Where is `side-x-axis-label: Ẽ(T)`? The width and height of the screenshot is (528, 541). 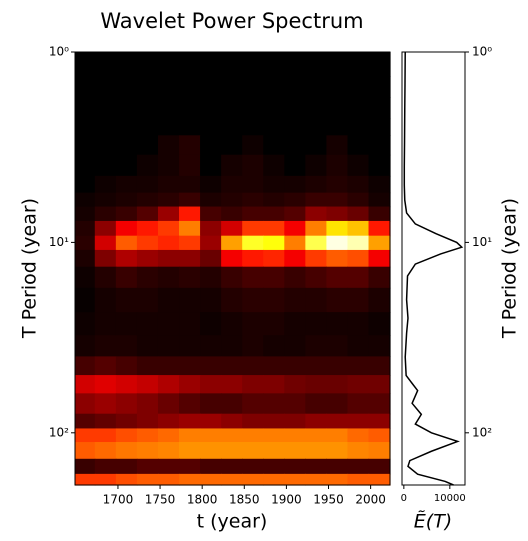
side-x-axis-label: Ẽ(T) is located at coordinates (433, 521).